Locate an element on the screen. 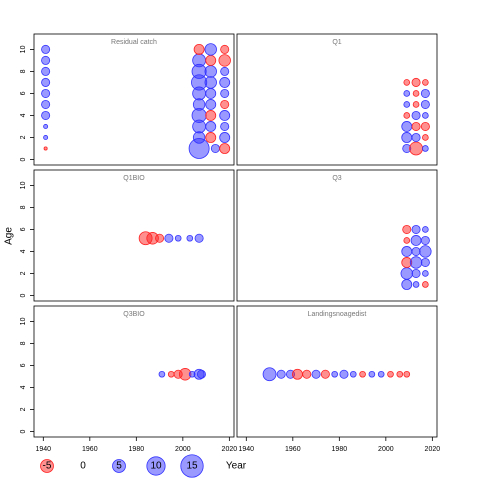  panel-title: Landingsnoagedist is located at coordinates (337, 314).